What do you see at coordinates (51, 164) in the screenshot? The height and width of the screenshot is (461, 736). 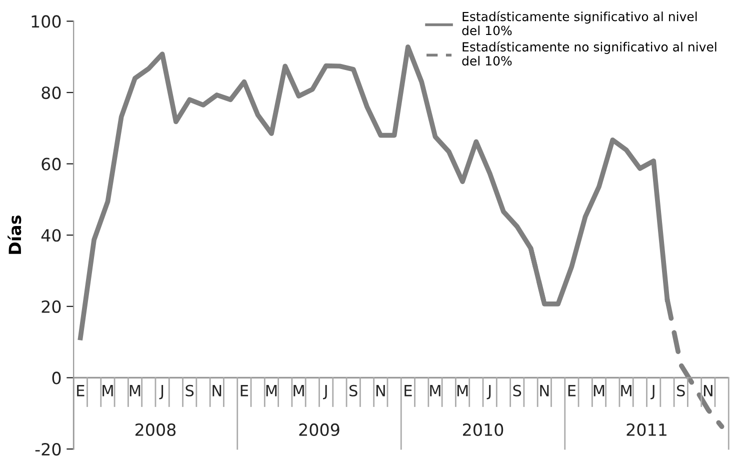 I see `y-tick-label: 60` at bounding box center [51, 164].